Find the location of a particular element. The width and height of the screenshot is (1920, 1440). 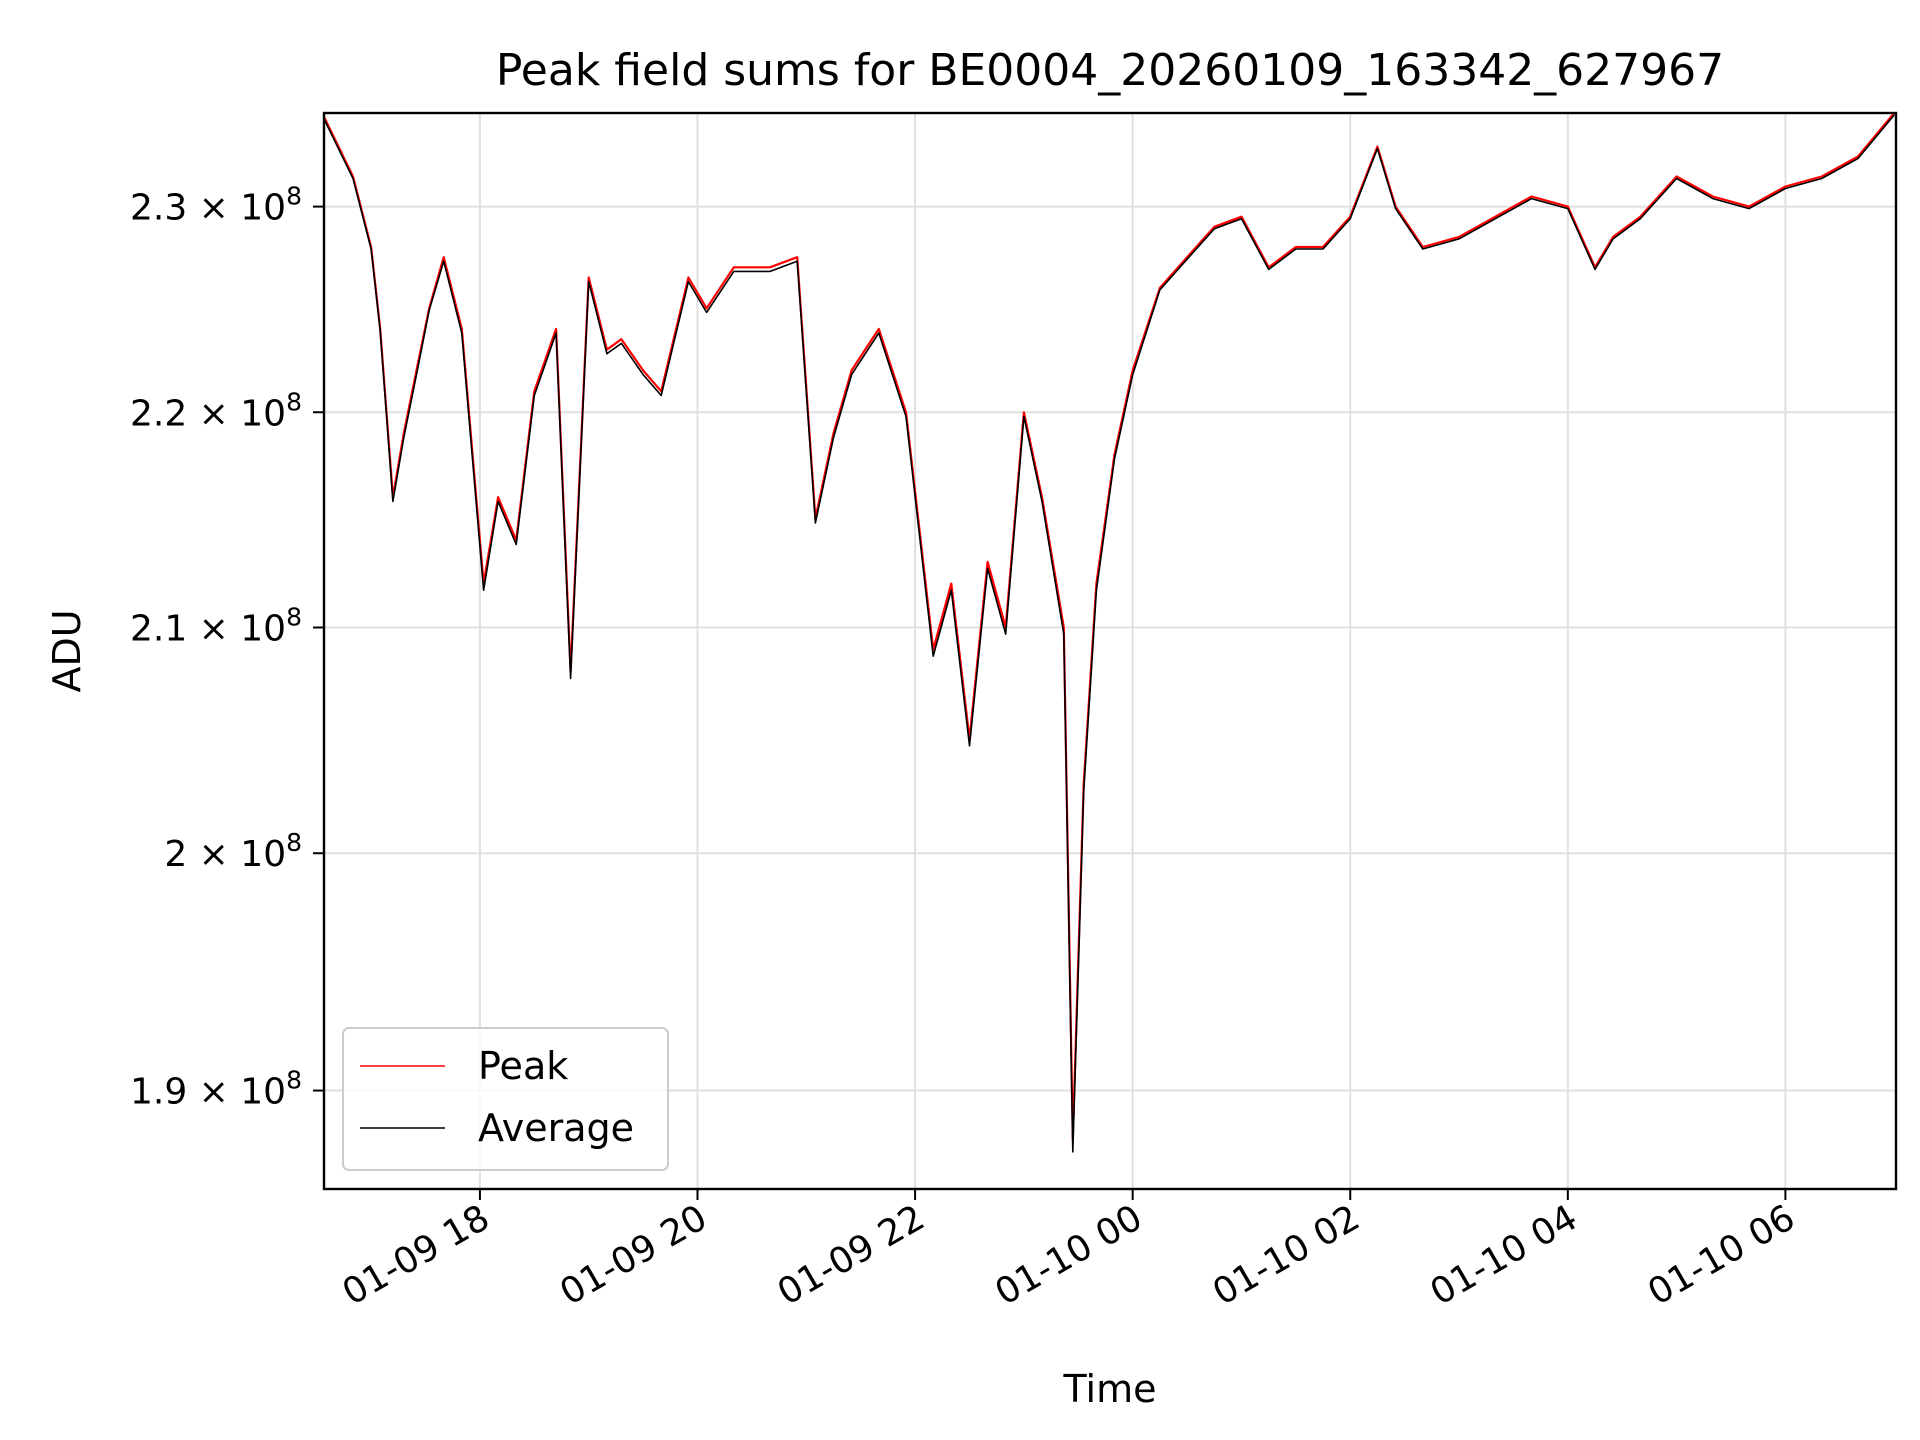

legend-label-peak: Peak is located at coordinates (523, 1066).